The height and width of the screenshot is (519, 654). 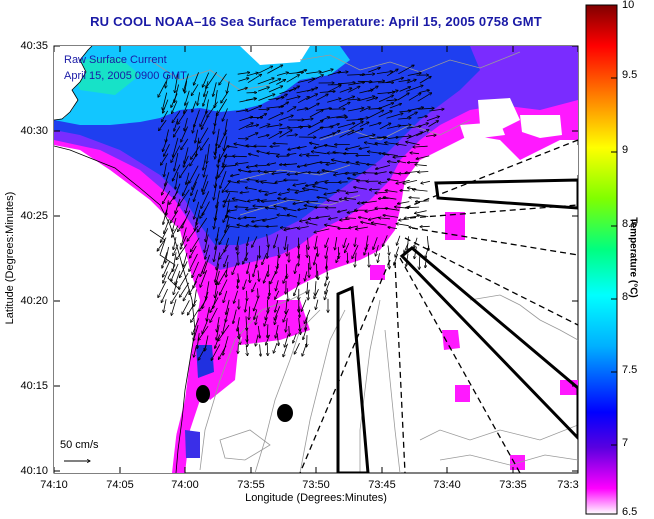 I want to click on y-tick-label: 40:20, so click(x=34, y=301).